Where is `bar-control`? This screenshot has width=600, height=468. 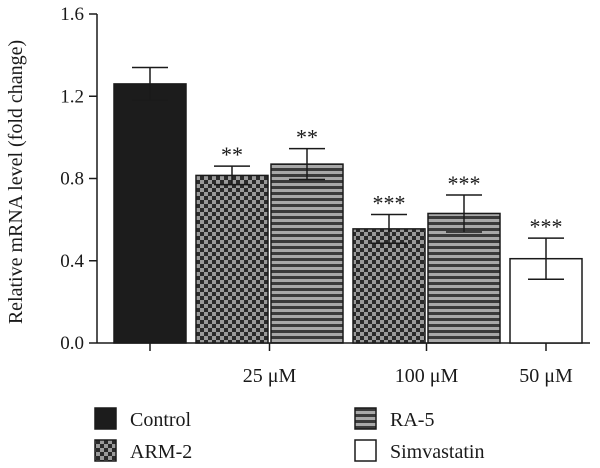 bar-control is located at coordinates (150, 213).